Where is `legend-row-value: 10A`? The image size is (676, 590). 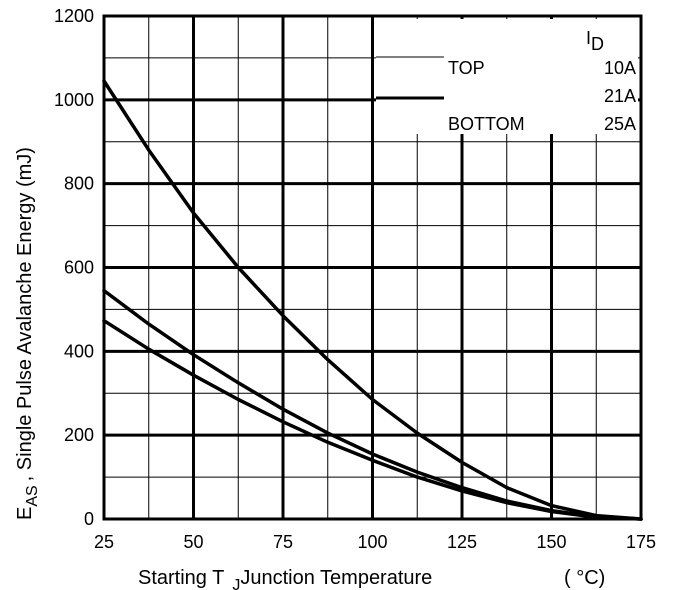
legend-row-value: 10A is located at coordinates (620, 68).